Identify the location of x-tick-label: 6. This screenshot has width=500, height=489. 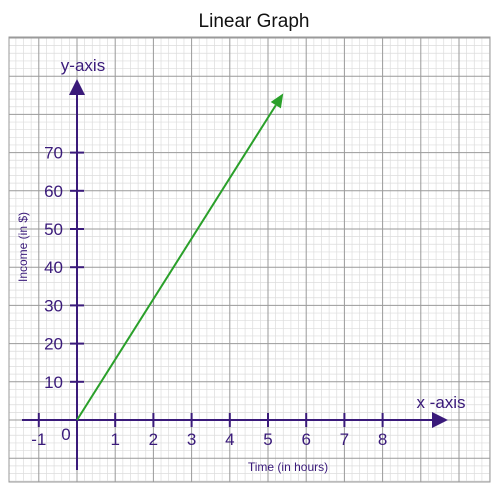
(305, 439).